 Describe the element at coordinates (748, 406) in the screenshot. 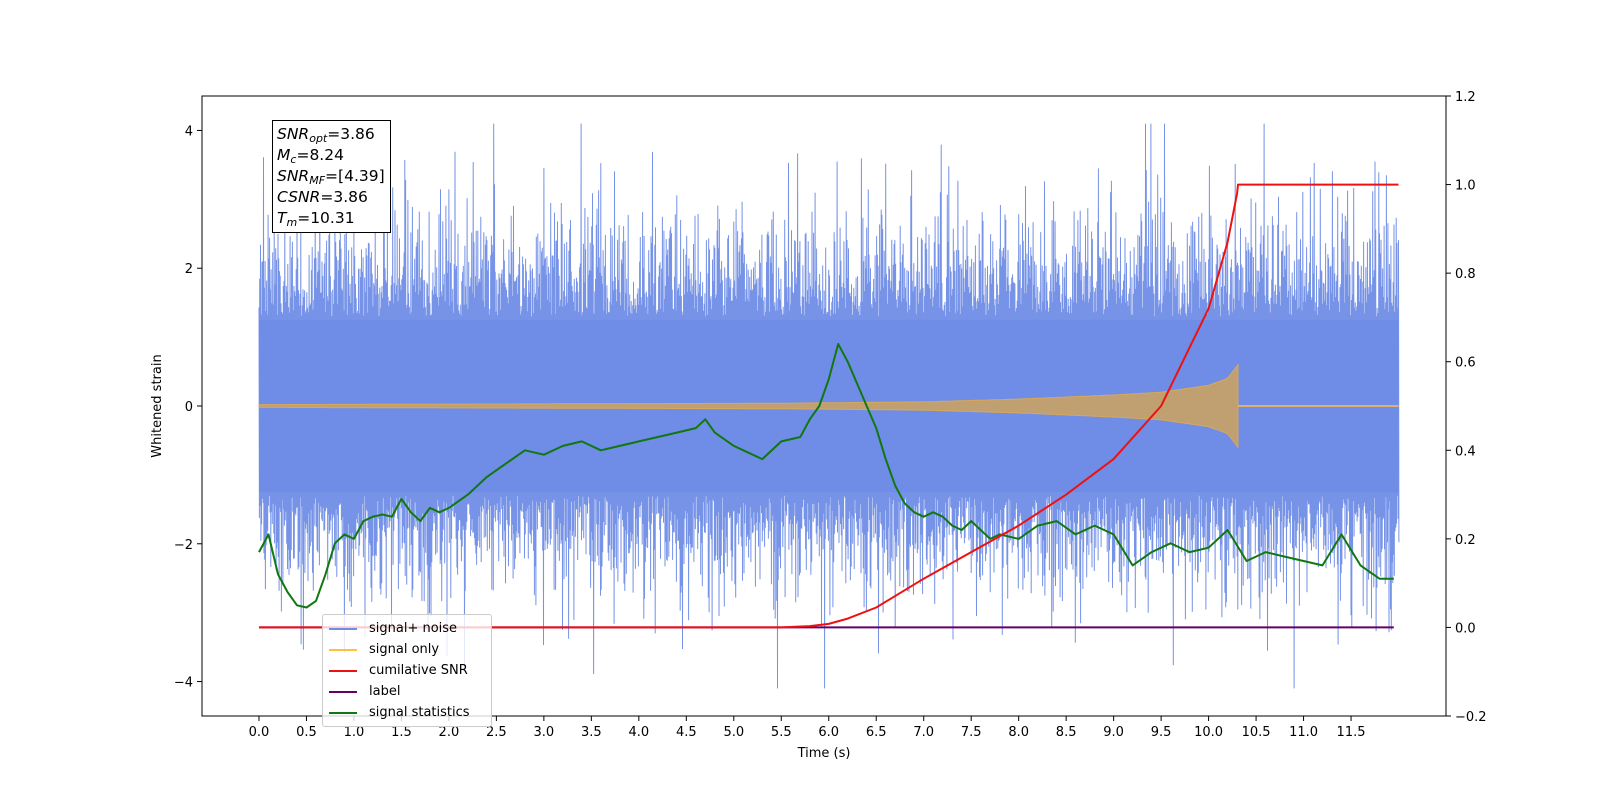

I see `signal-only-envelope` at that location.